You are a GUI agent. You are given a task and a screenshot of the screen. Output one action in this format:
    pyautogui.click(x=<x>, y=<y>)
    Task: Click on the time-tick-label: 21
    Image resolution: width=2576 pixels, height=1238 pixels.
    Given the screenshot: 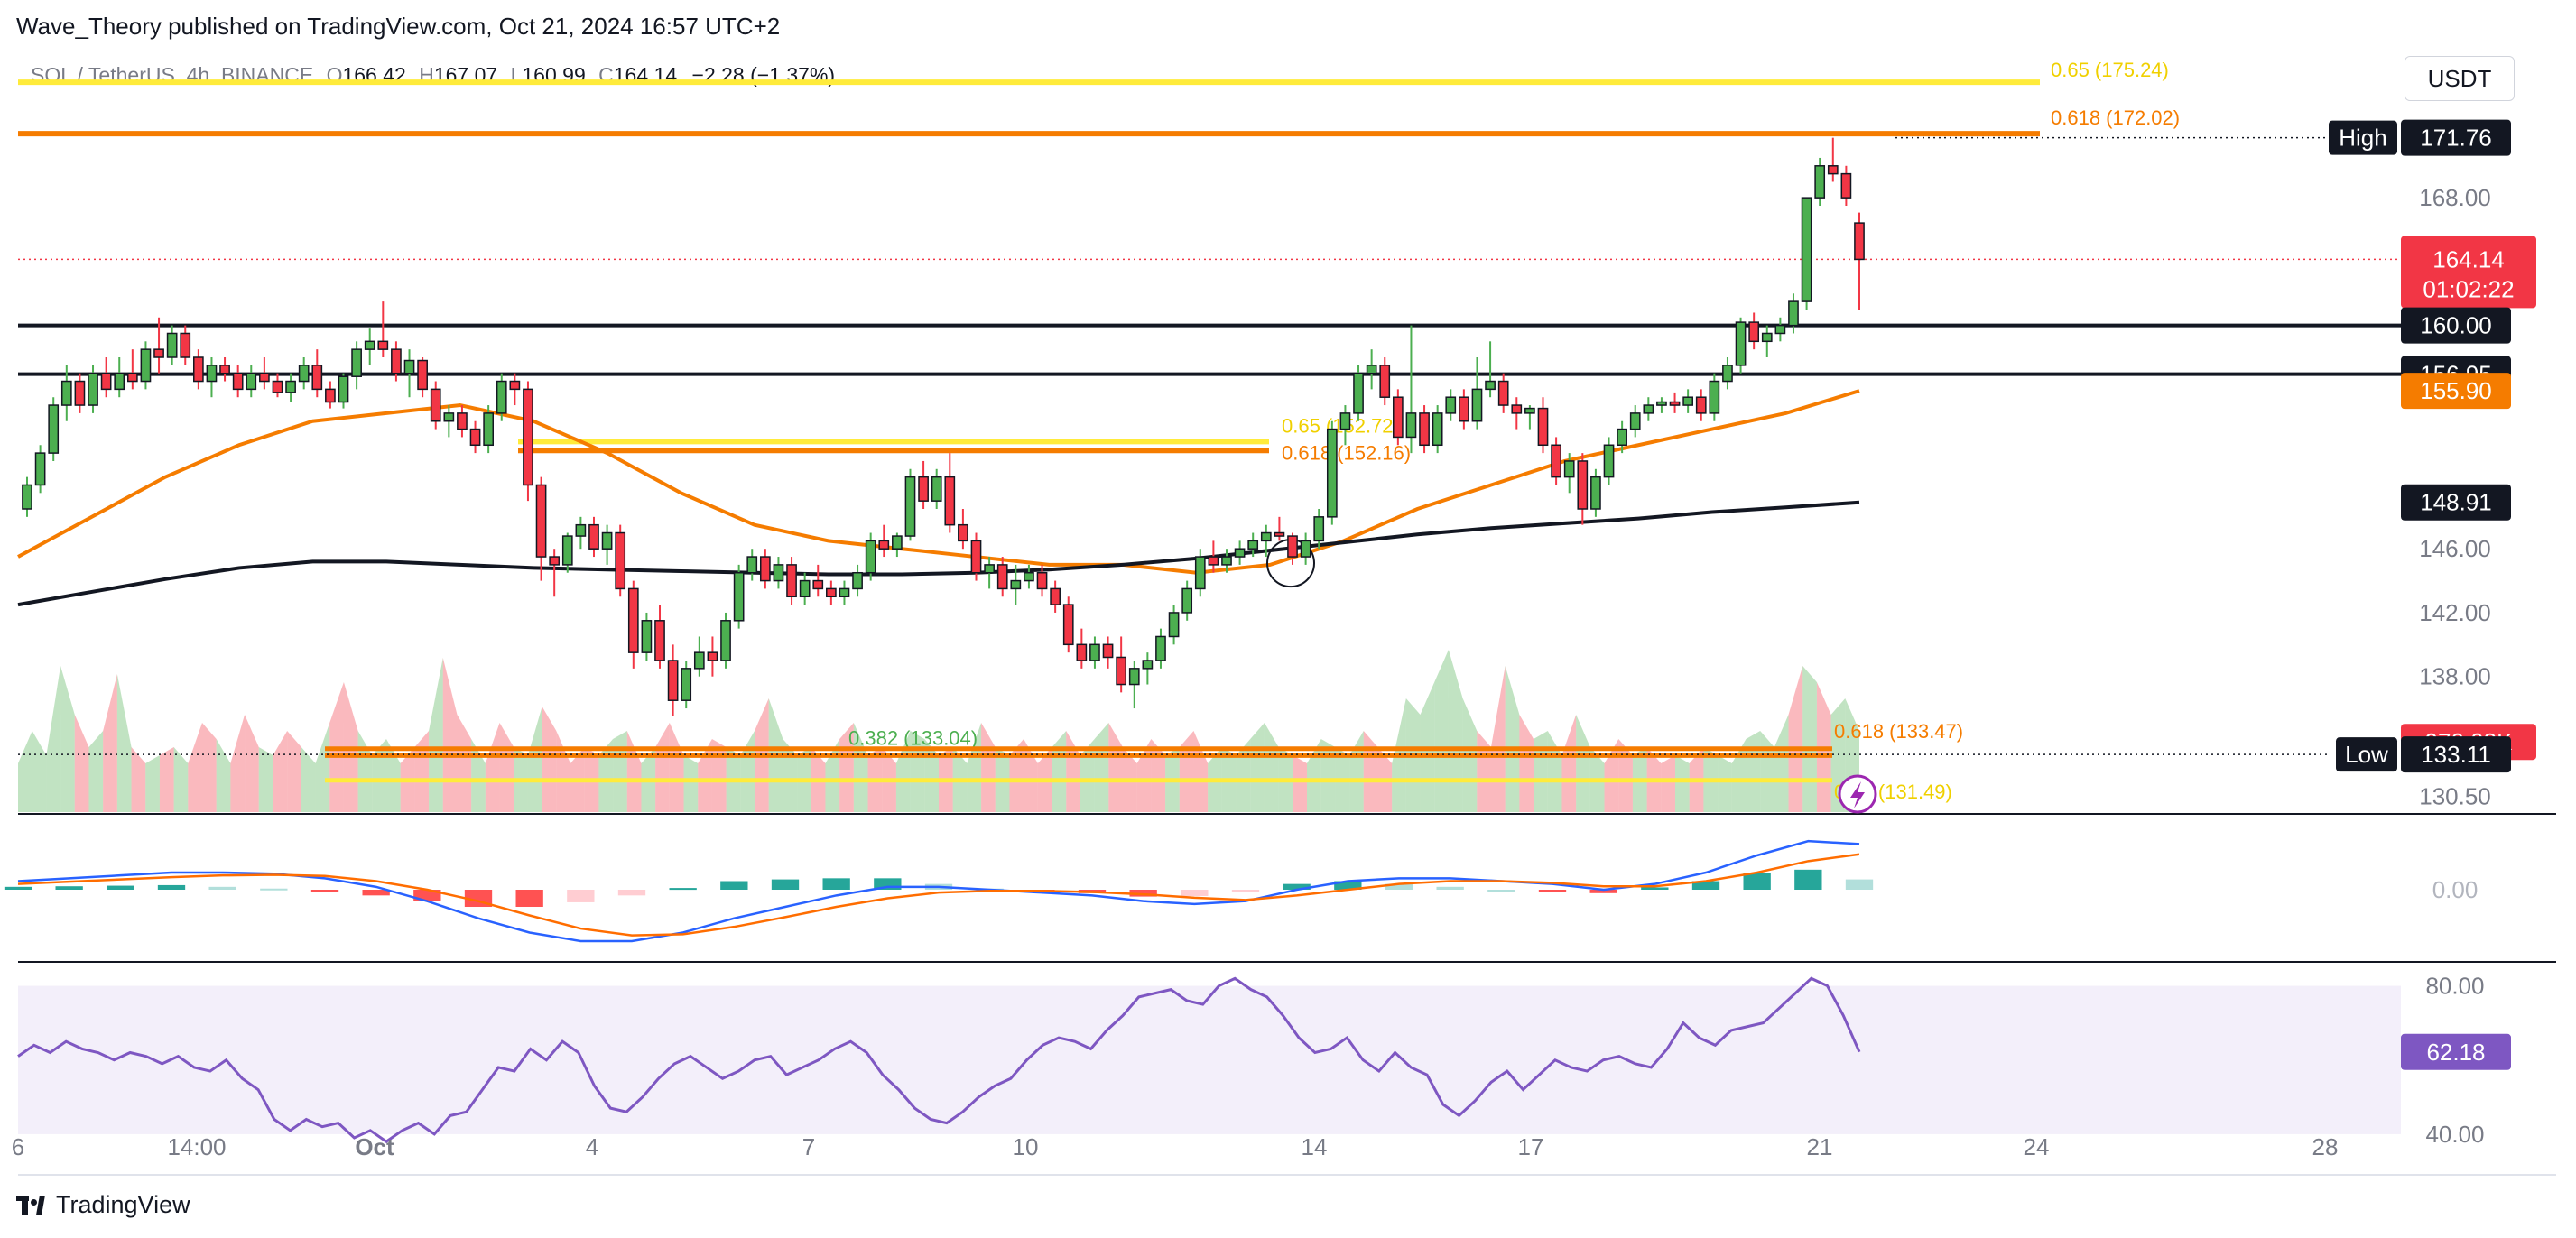 What is the action you would take?
    pyautogui.click(x=1820, y=1147)
    